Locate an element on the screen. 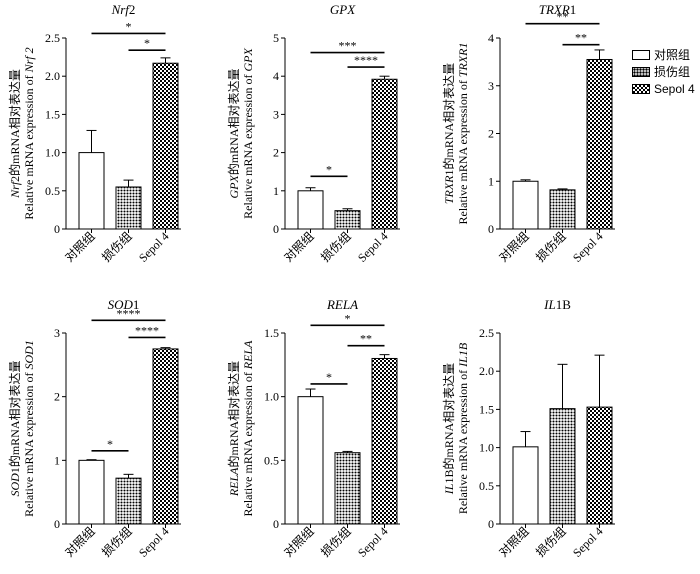 The image size is (700, 574). legend: 对照组 损伤组 Sepol 4 is located at coordinates (666, 71).